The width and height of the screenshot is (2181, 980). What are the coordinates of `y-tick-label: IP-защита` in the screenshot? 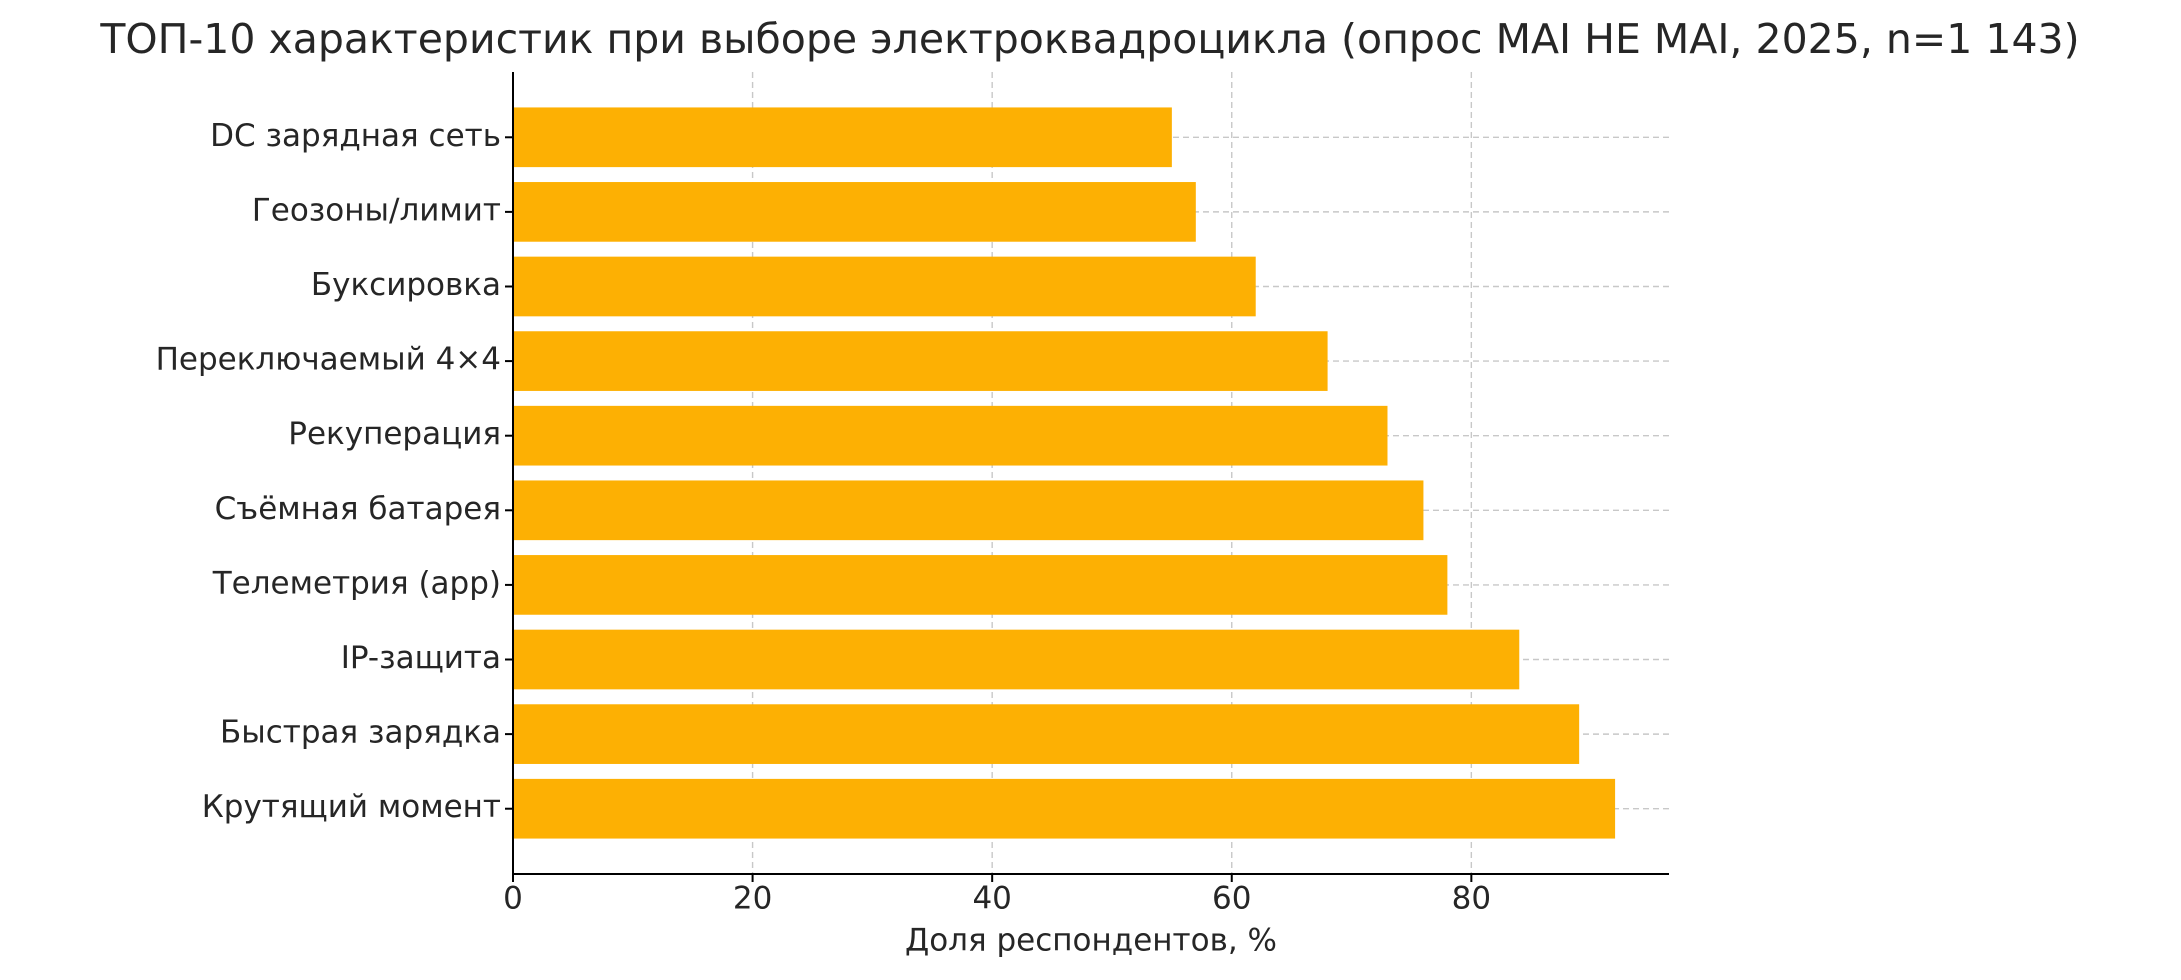 It's located at (421, 658).